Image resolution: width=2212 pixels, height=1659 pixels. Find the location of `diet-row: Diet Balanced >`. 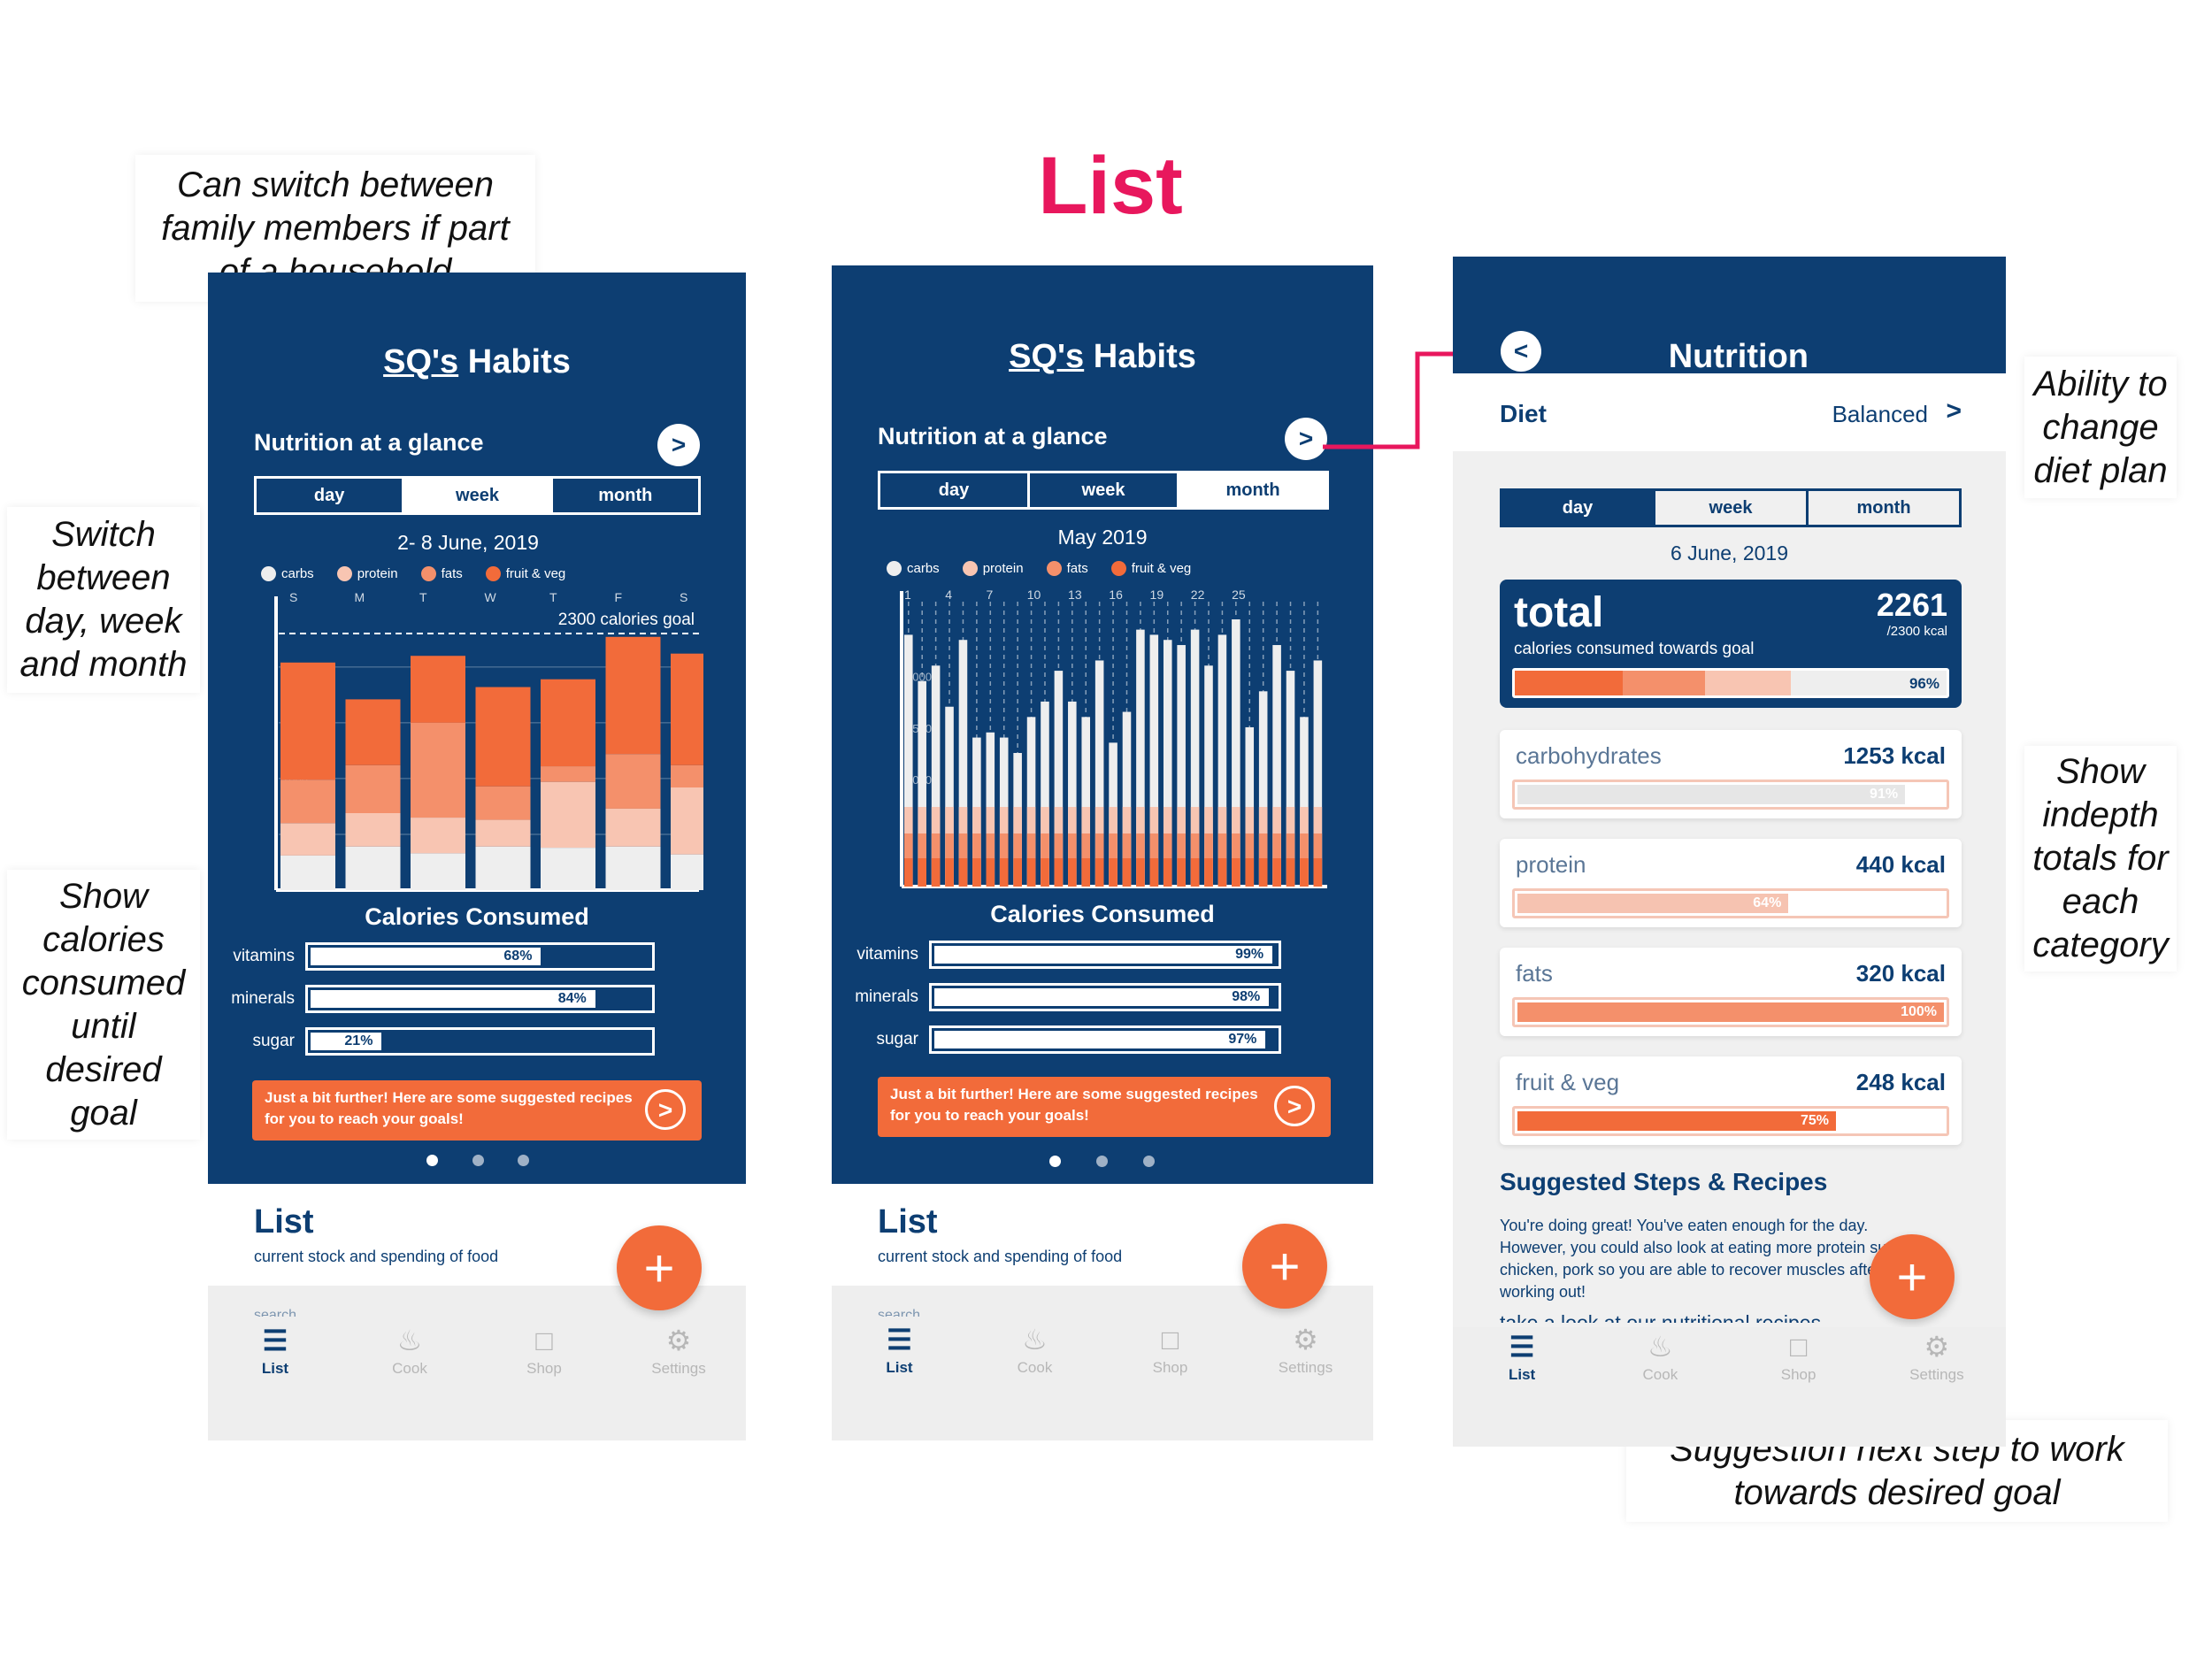

diet-row: Diet Balanced > is located at coordinates (1730, 412).